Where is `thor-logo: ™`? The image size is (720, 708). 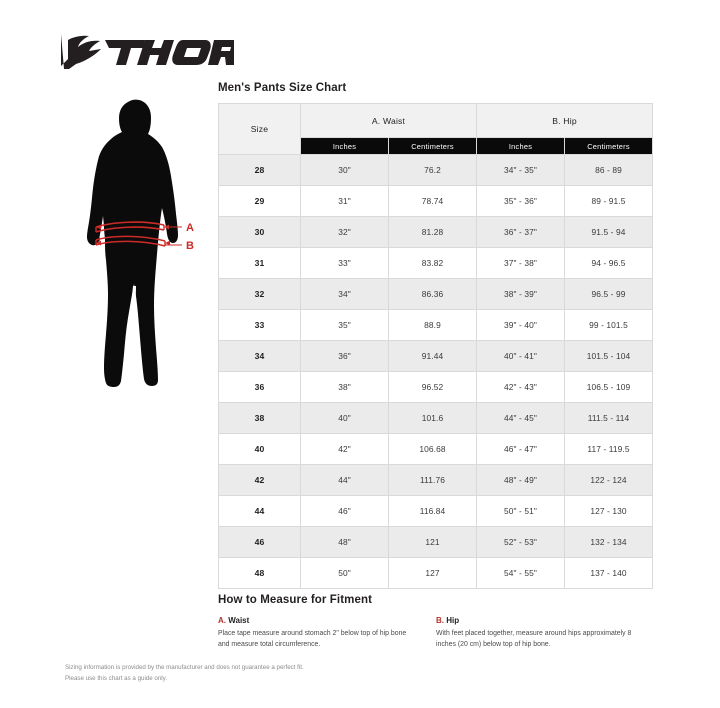 thor-logo: ™ is located at coordinates (150, 50).